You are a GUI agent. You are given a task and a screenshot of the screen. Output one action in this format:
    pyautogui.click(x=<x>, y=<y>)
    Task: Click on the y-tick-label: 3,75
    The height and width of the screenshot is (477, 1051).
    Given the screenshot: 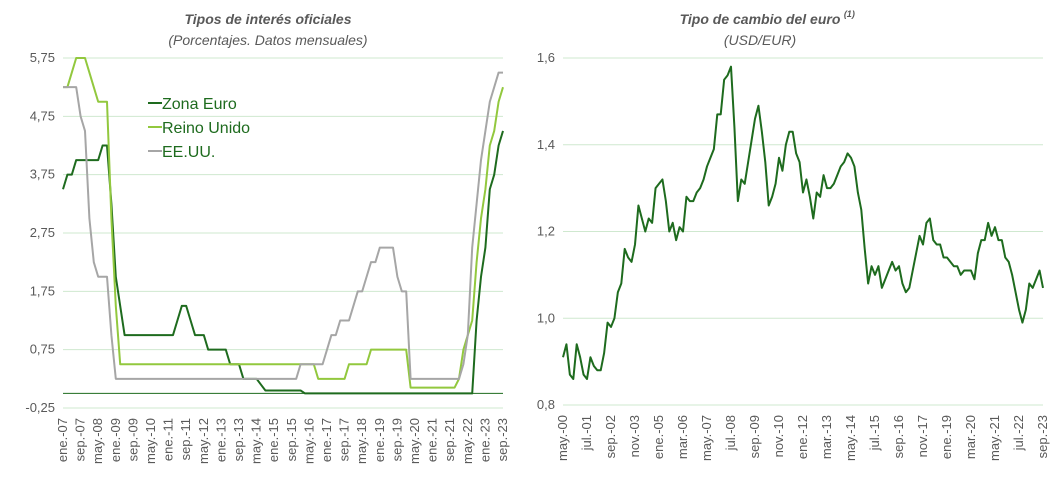 What is the action you would take?
    pyautogui.click(x=42, y=174)
    